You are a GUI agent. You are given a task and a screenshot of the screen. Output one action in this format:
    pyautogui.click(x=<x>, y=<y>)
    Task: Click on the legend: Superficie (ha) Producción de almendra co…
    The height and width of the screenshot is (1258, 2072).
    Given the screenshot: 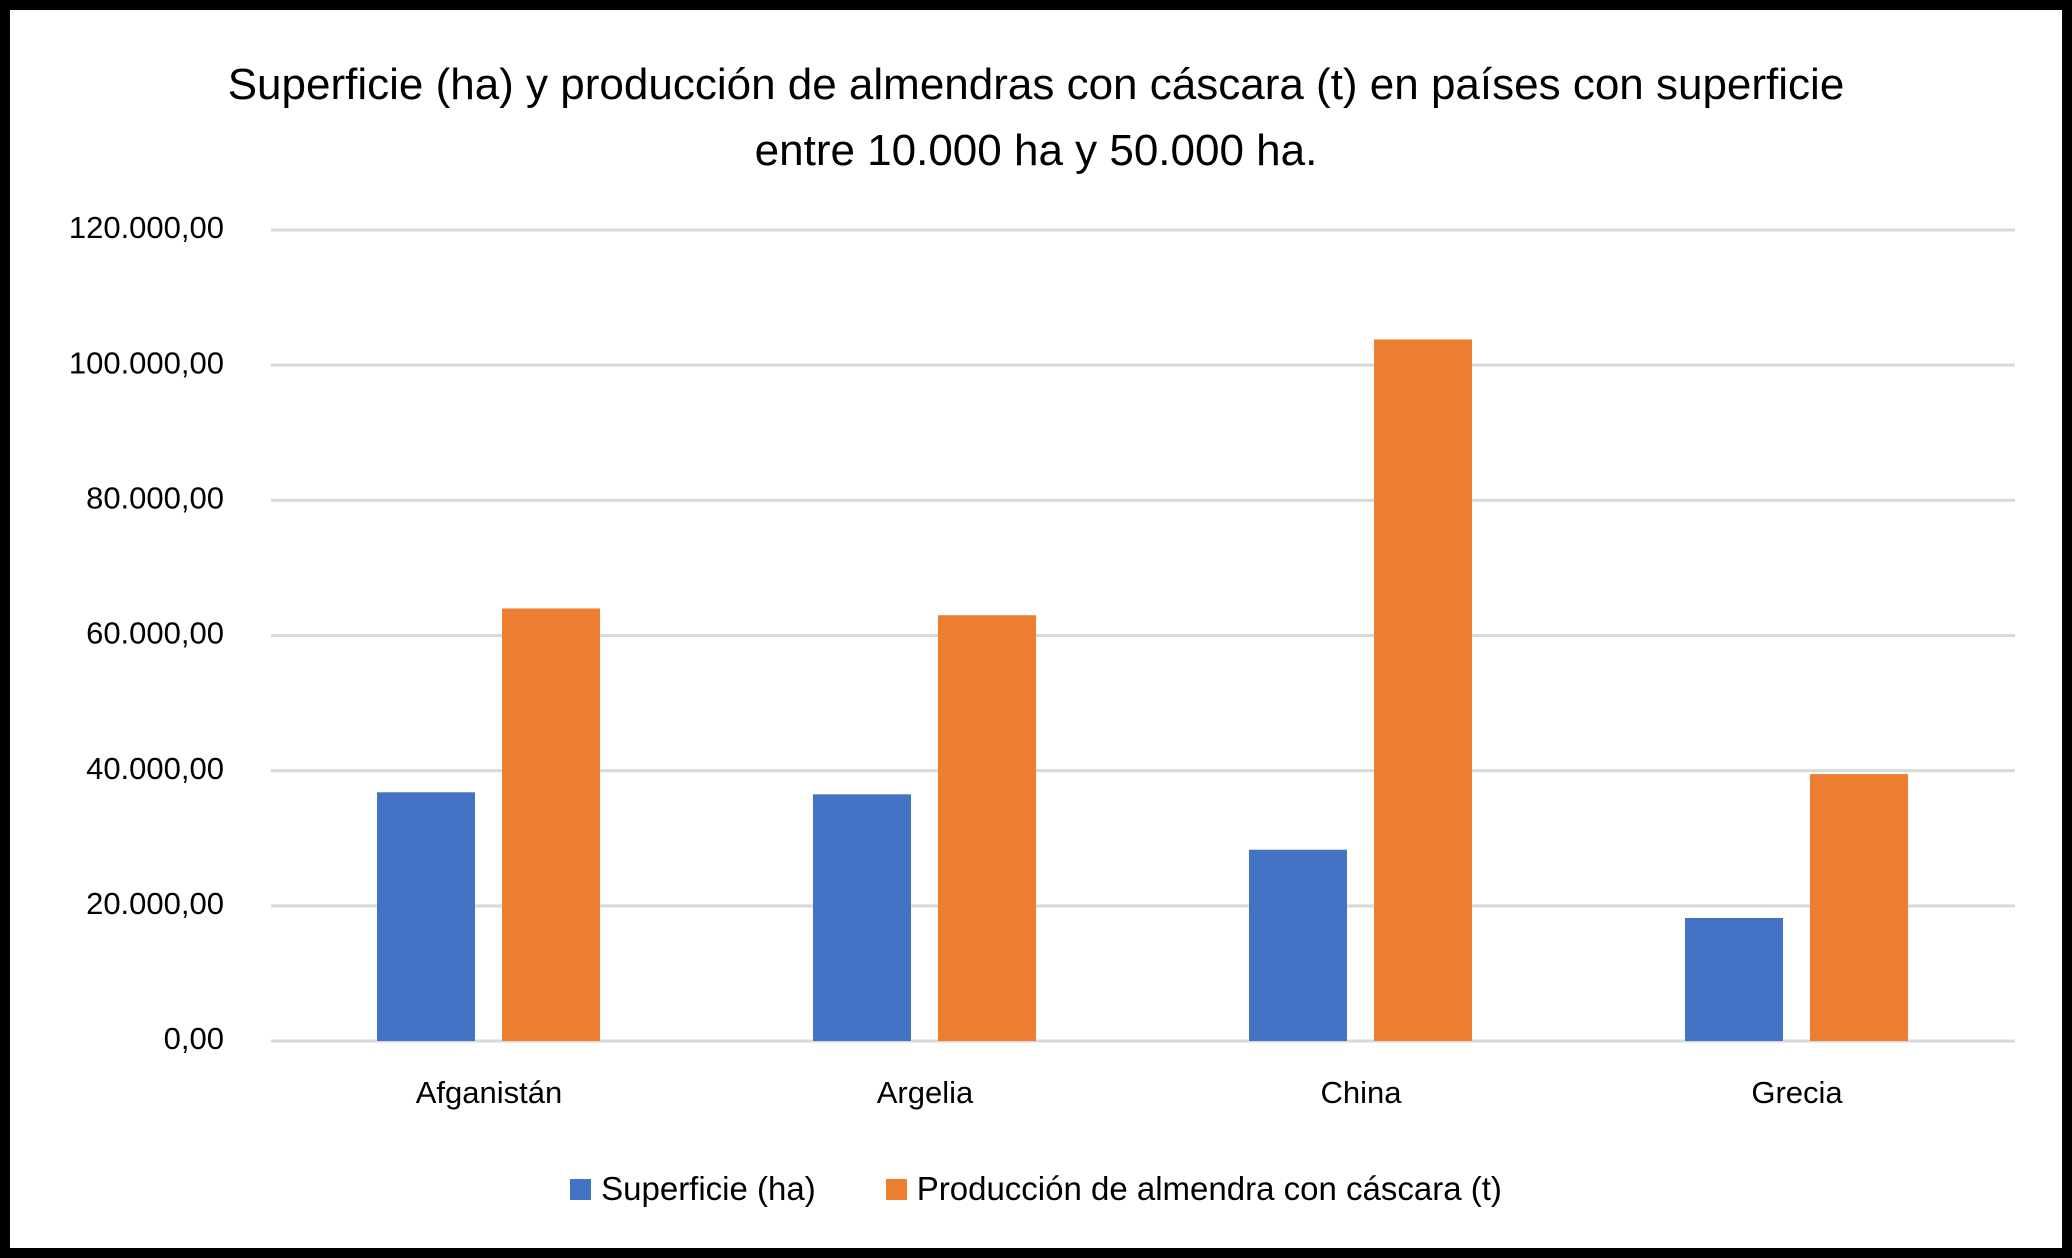 What is the action you would take?
    pyautogui.click(x=1036, y=1189)
    